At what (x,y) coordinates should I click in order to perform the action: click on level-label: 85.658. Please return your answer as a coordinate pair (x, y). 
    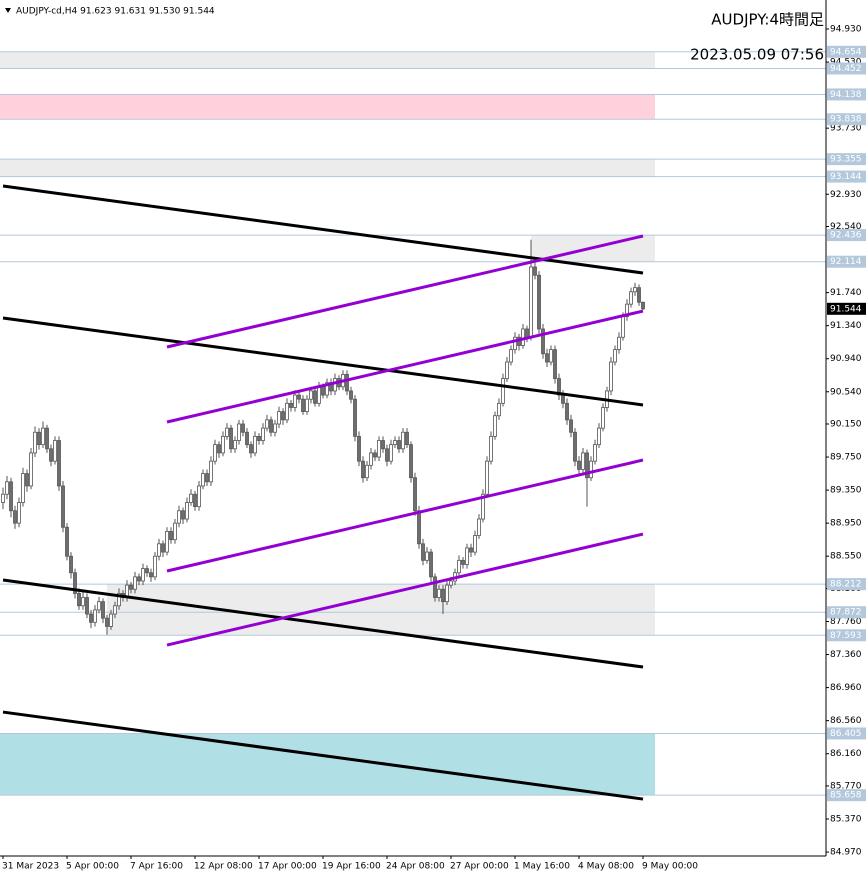
    Looking at the image, I should click on (846, 796).